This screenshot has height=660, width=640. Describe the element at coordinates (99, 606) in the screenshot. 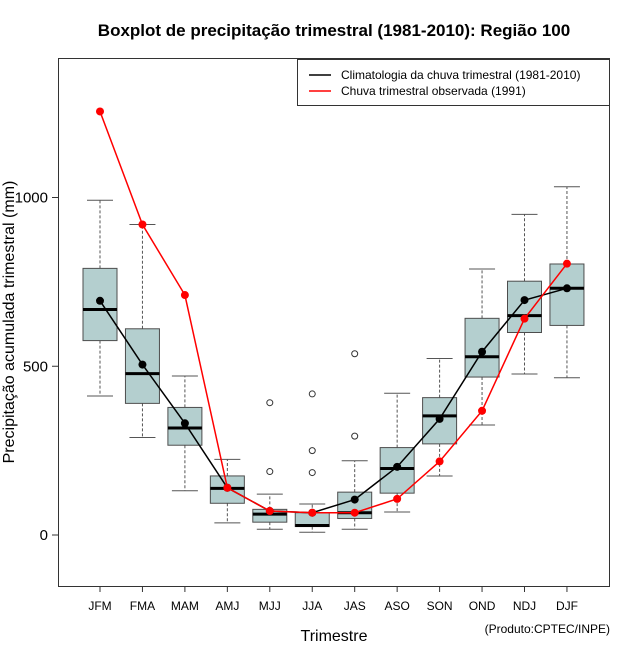

I see `x-tick-label: JFM` at that location.